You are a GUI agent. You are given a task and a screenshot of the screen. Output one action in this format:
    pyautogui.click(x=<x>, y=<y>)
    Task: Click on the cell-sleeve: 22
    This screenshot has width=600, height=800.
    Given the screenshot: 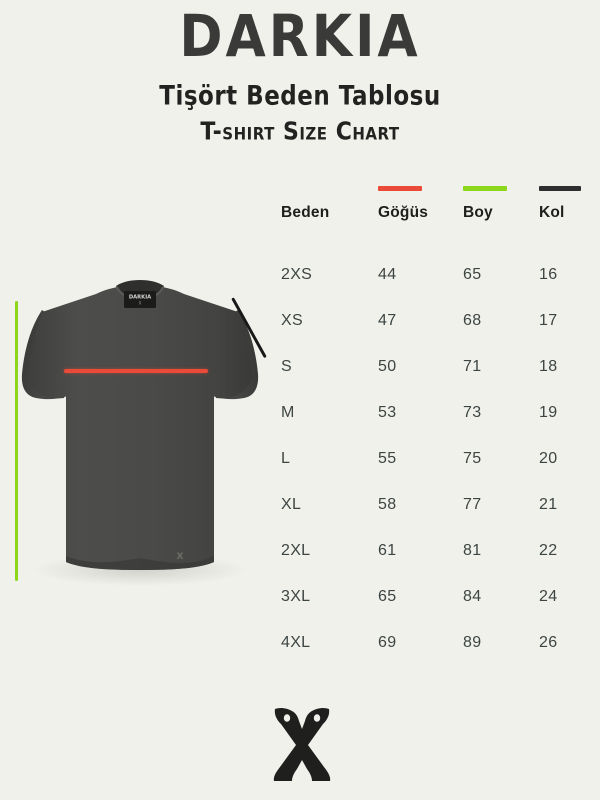 What is the action you would take?
    pyautogui.click(x=548, y=550)
    